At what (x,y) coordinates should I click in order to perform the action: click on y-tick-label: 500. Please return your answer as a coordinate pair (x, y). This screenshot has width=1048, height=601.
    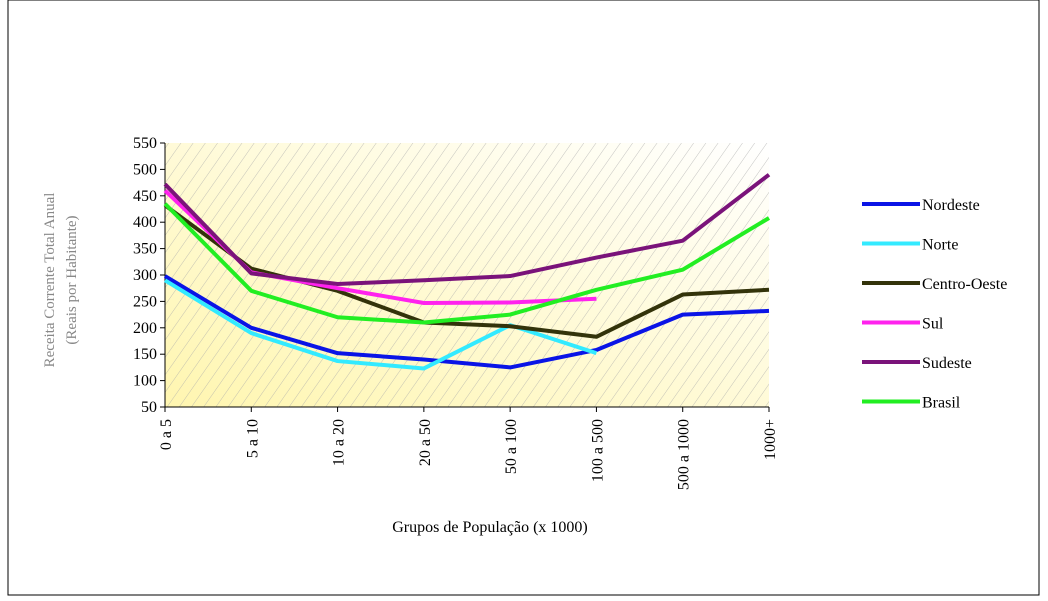
    Looking at the image, I should click on (145, 169).